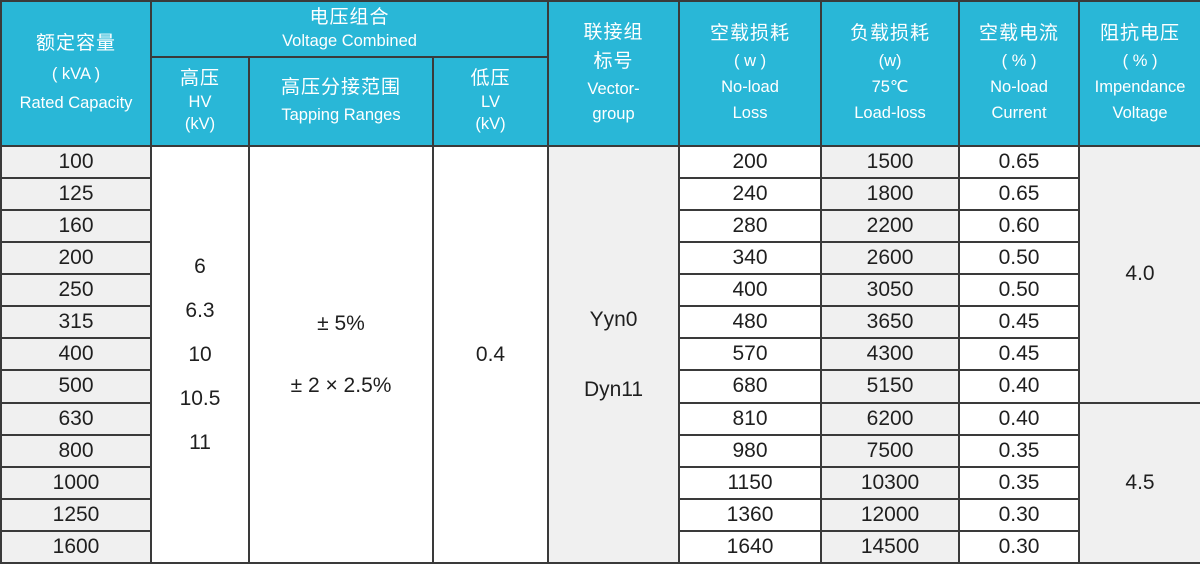 The width and height of the screenshot is (1200, 564). Describe the element at coordinates (890, 514) in the screenshot. I see `load-loss-cell: 12000` at that location.